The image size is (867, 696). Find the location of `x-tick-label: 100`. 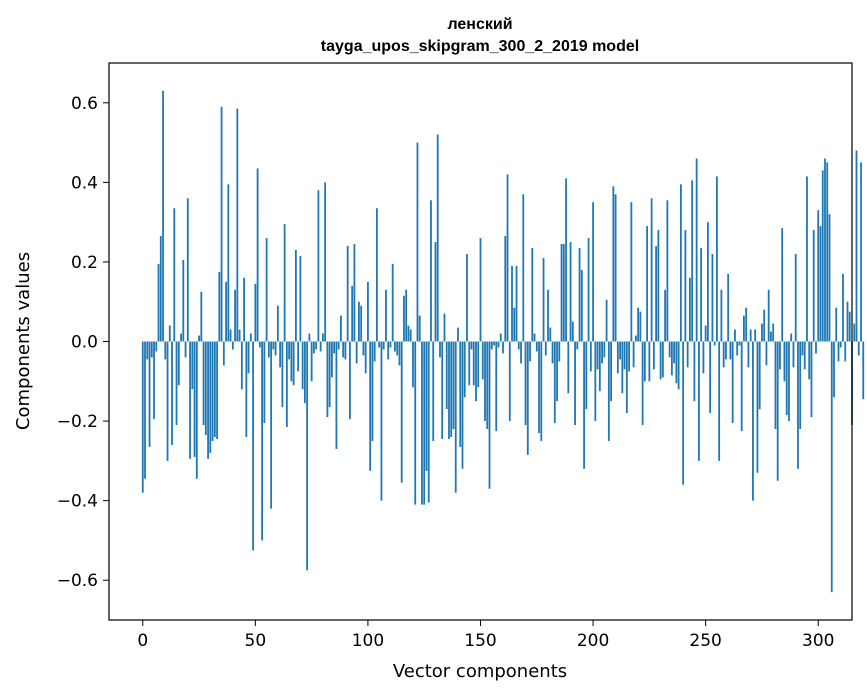

x-tick-label: 100 is located at coordinates (368, 641).